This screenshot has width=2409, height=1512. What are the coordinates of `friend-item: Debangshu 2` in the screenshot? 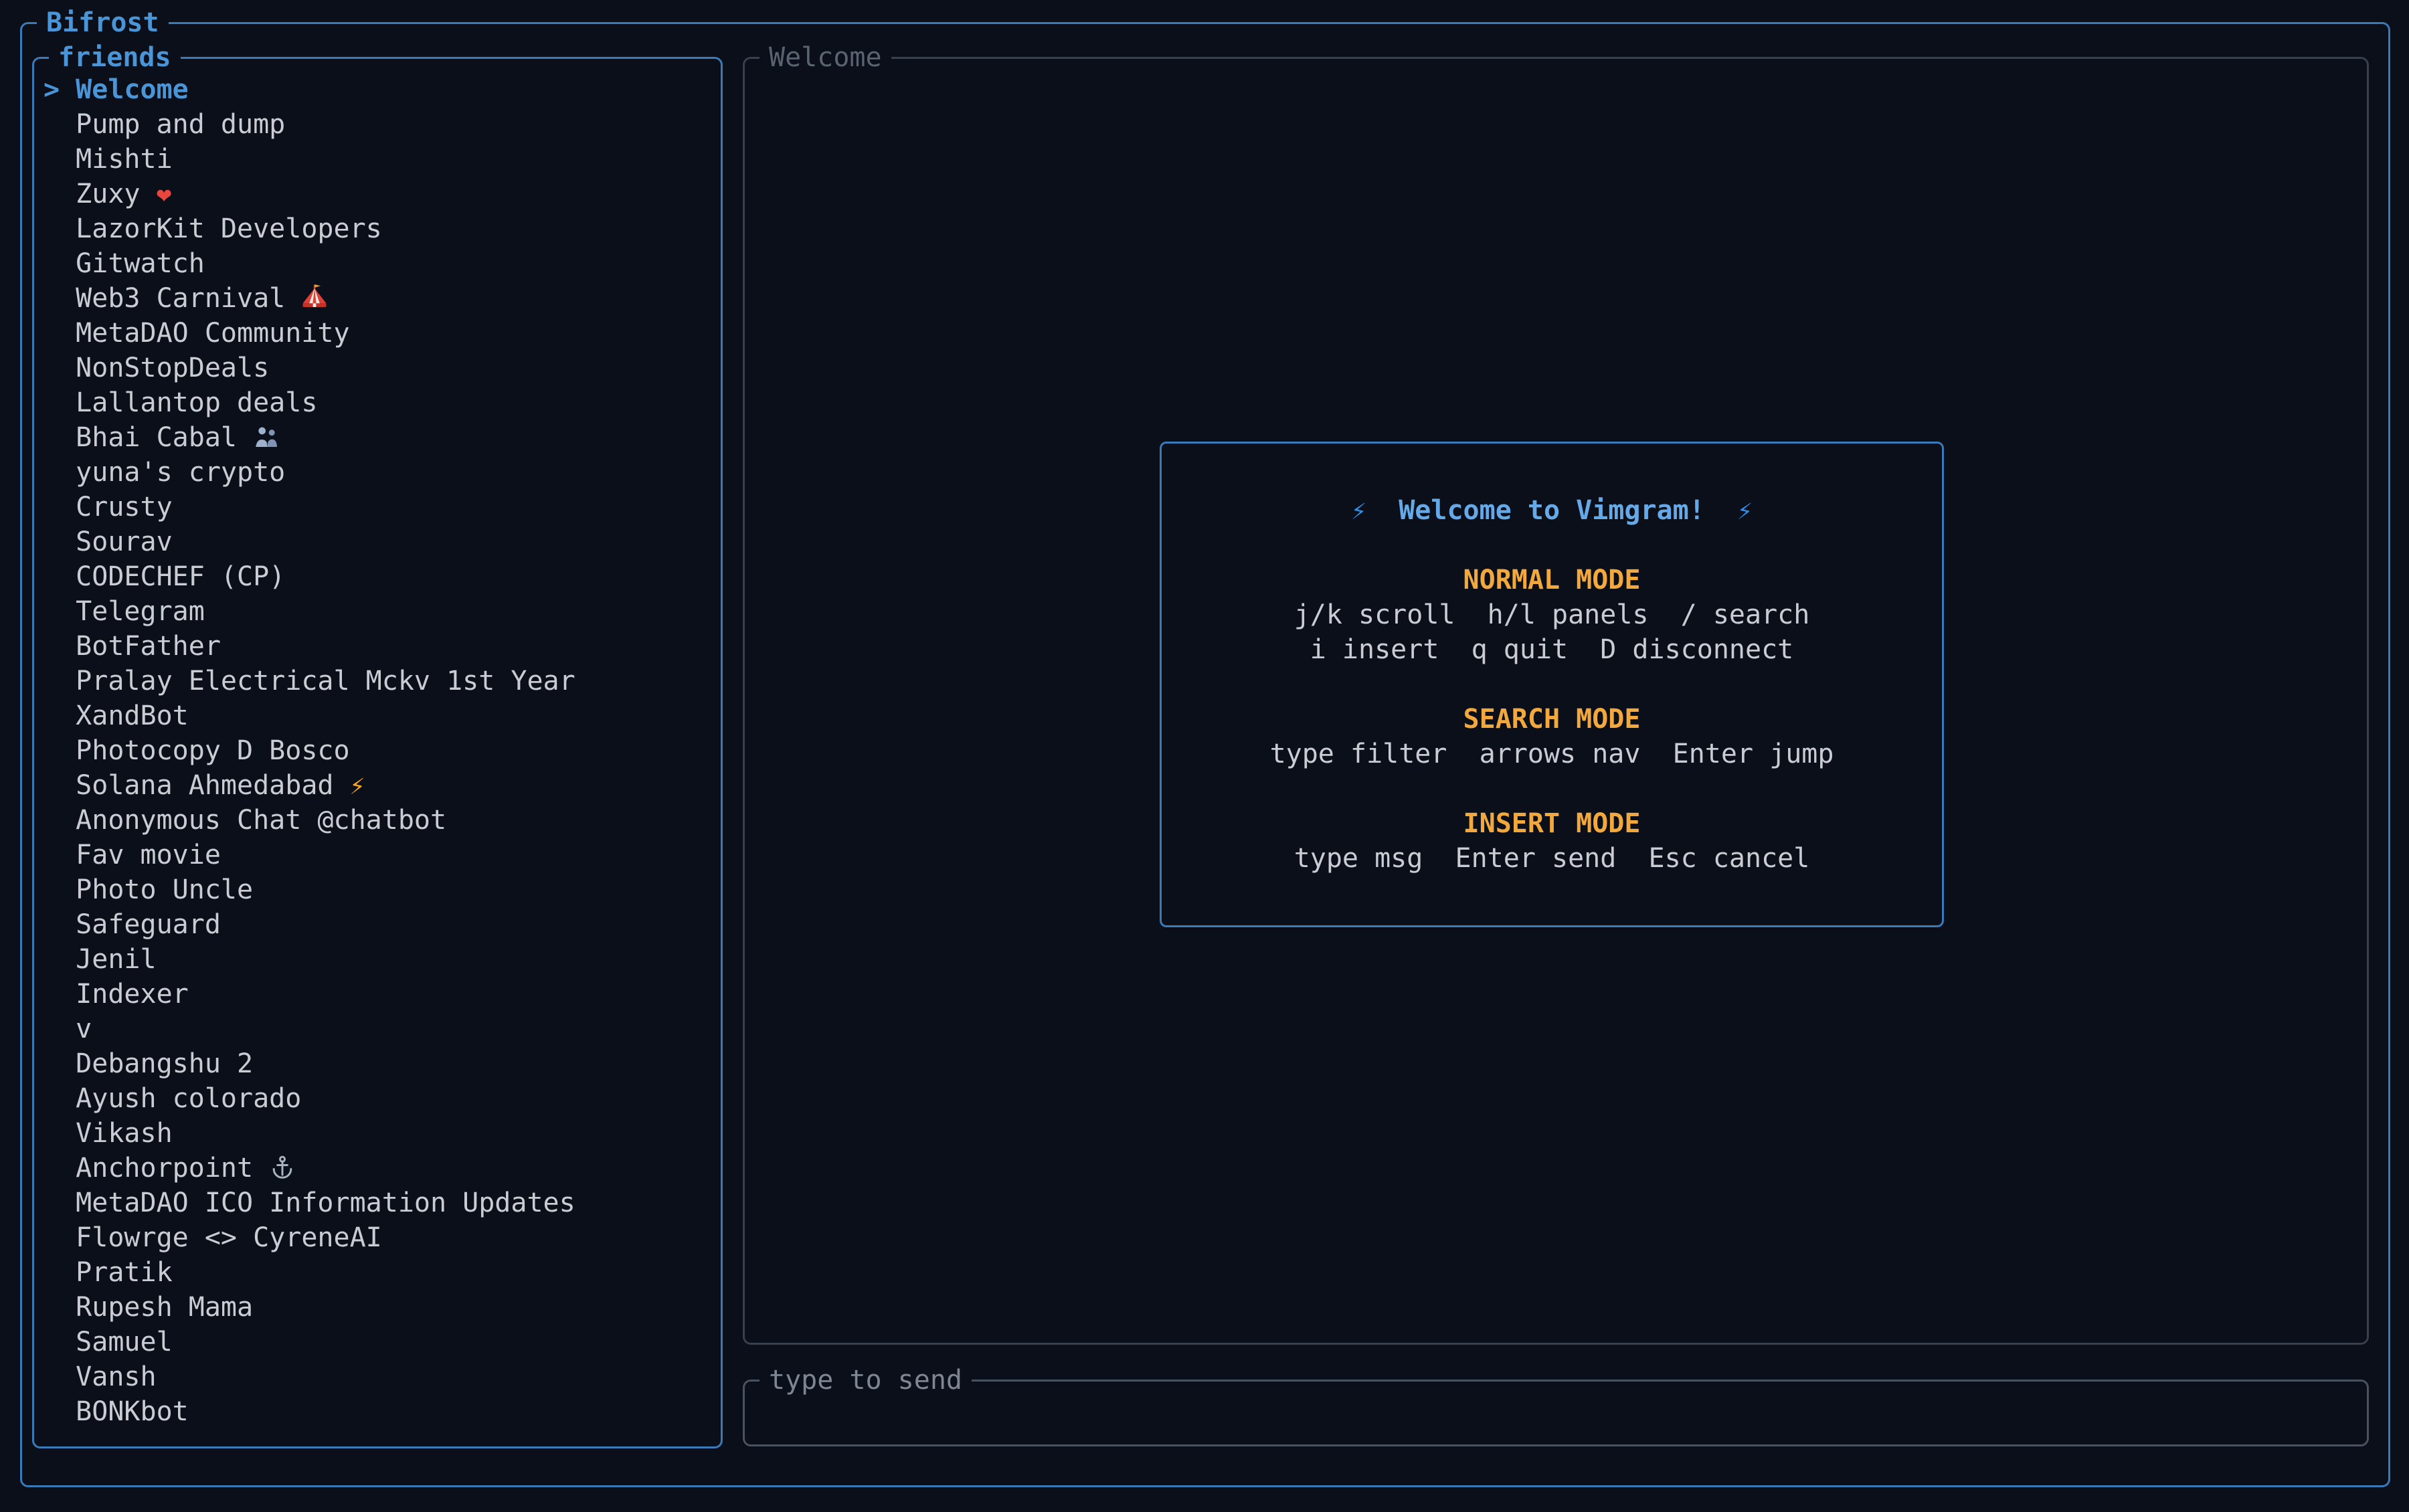 It's located at (379, 1063).